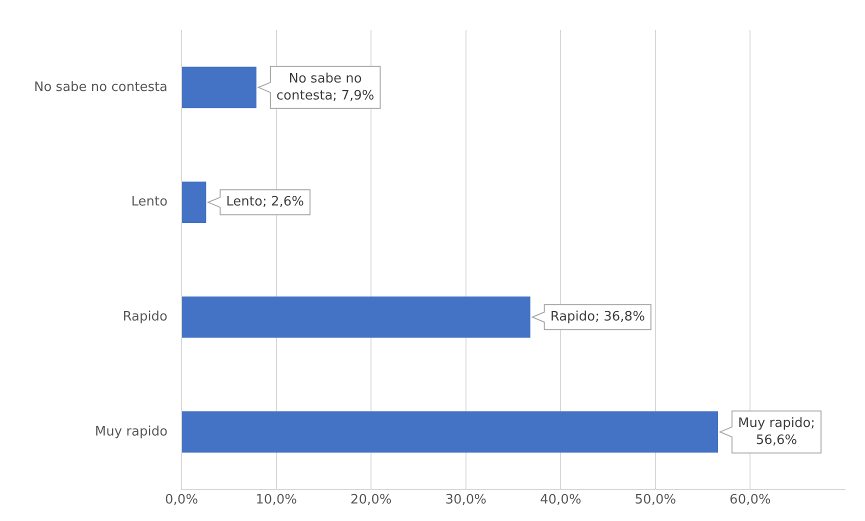 This screenshot has width=865, height=521. Describe the element at coordinates (466, 500) in the screenshot. I see `x-tick-label: 30,0%` at that location.